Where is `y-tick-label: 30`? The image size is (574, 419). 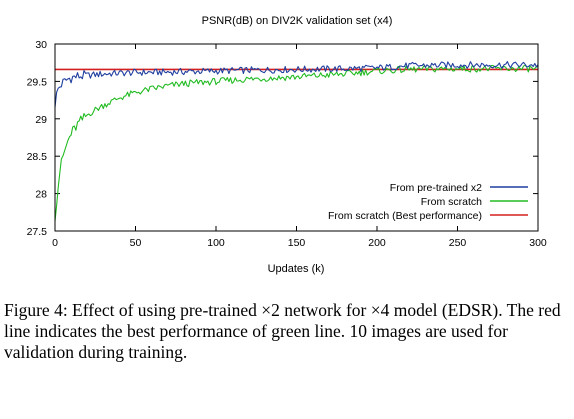
y-tick-label: 30 is located at coordinates (41, 45).